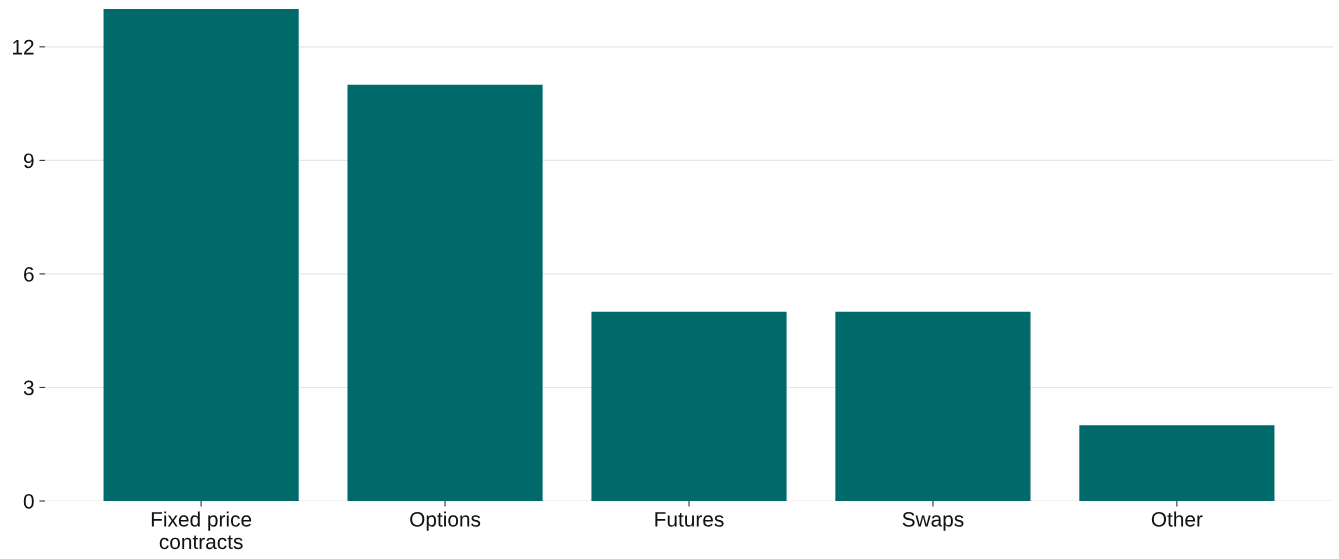 Image resolution: width=1339 pixels, height=559 pixels. I want to click on x-tick-label: Options, so click(445, 521).